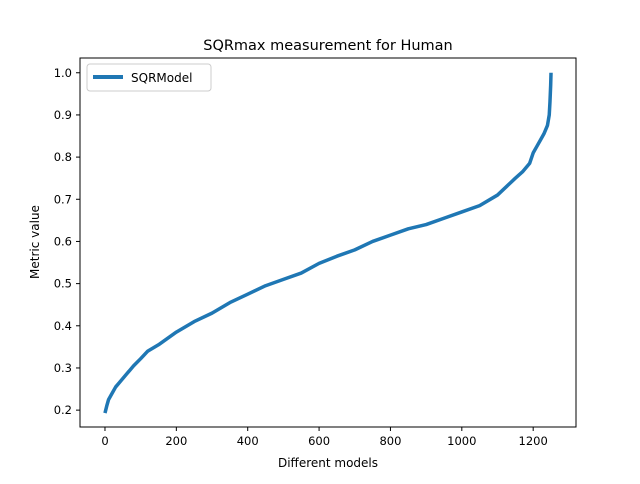  Describe the element at coordinates (328, 463) in the screenshot. I see `x-axis-label: Different models` at that location.